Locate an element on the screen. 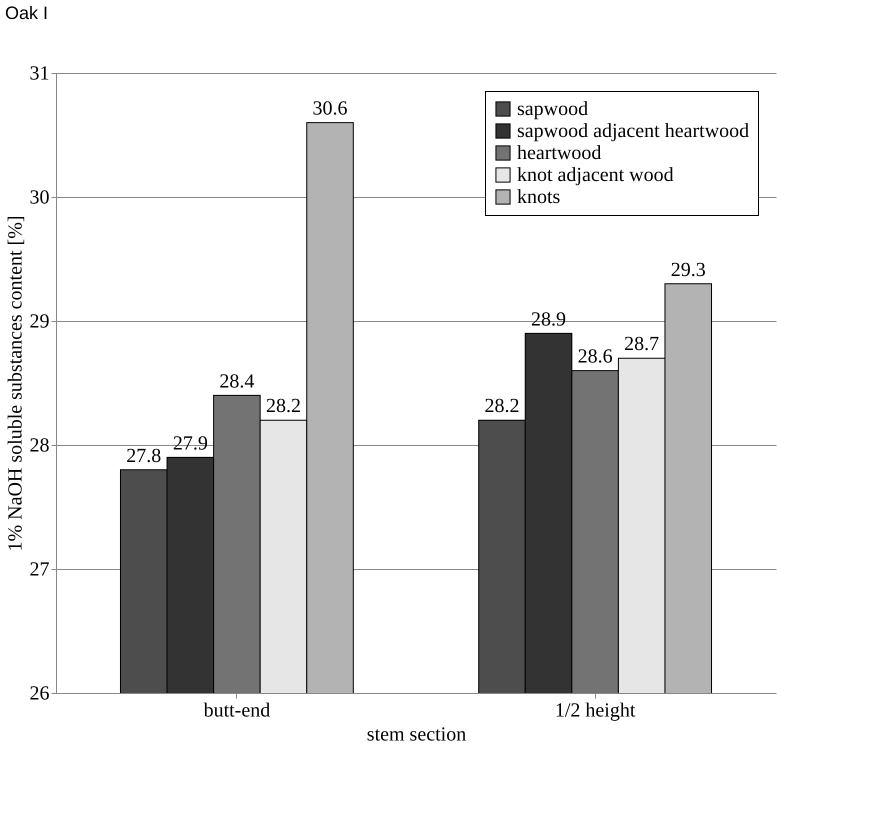 The height and width of the screenshot is (829, 891). data-label: 27.8 is located at coordinates (144, 455).